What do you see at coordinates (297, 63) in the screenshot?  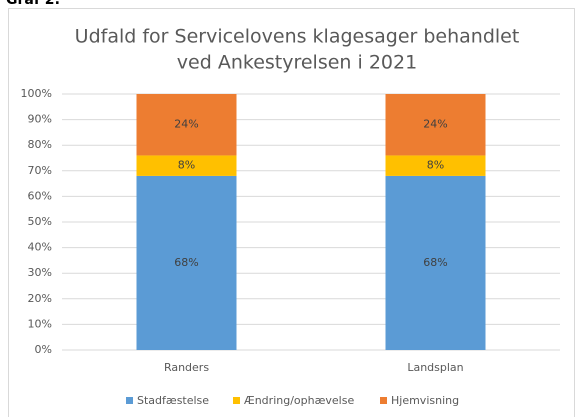 I see `chart-title: ved Ankestyrelsen i 2021` at bounding box center [297, 63].